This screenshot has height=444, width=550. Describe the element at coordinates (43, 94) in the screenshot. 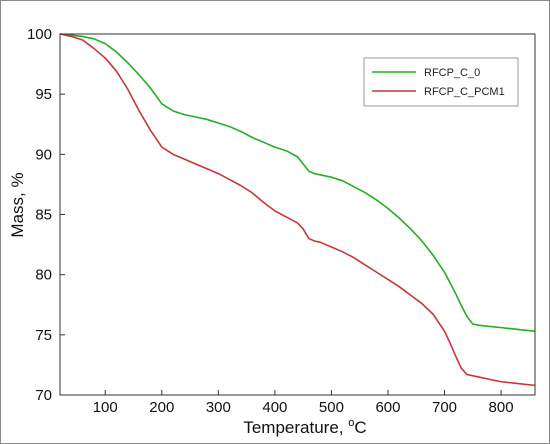

I see `y-tick-label: 95` at that location.